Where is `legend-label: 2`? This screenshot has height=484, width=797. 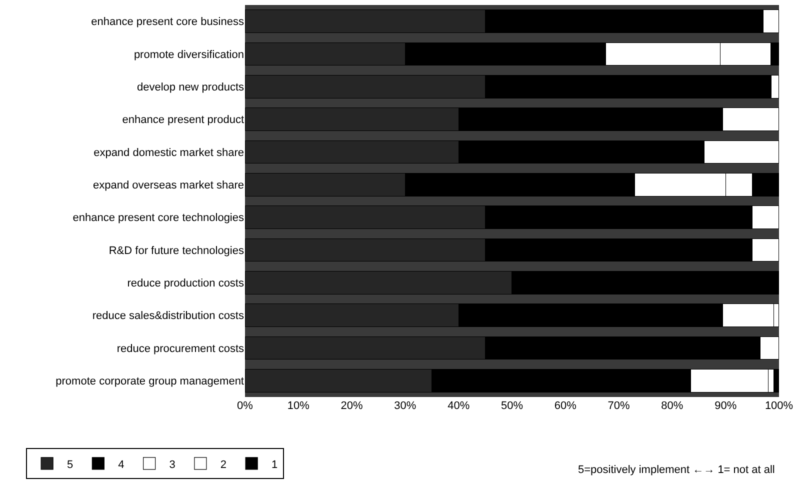 legend-label: 2 is located at coordinates (223, 464).